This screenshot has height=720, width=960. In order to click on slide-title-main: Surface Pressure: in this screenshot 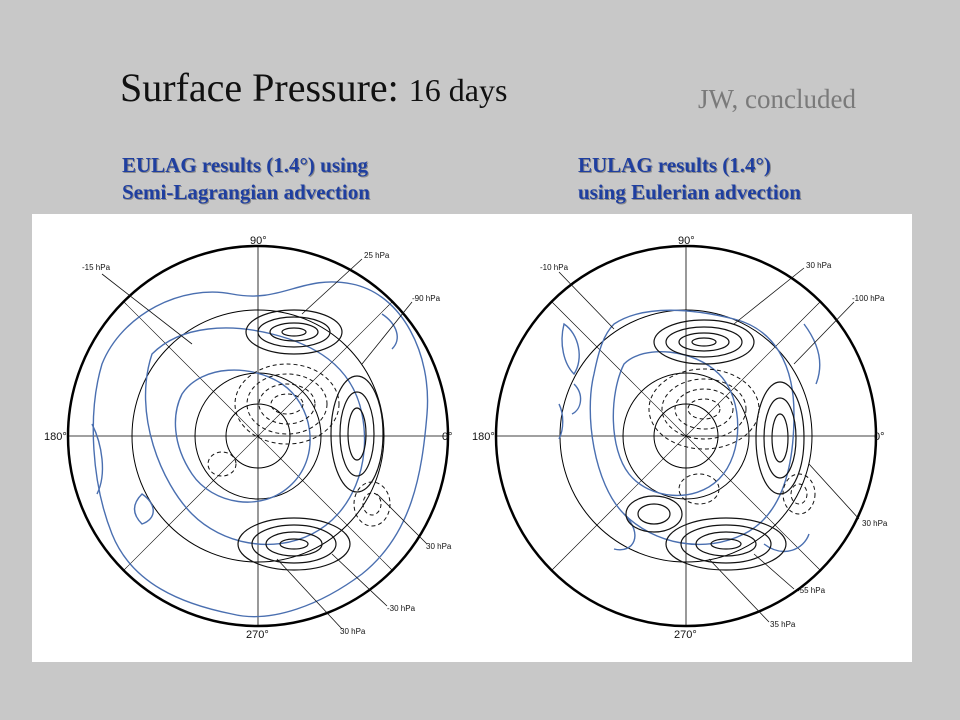, I will do `click(259, 87)`.